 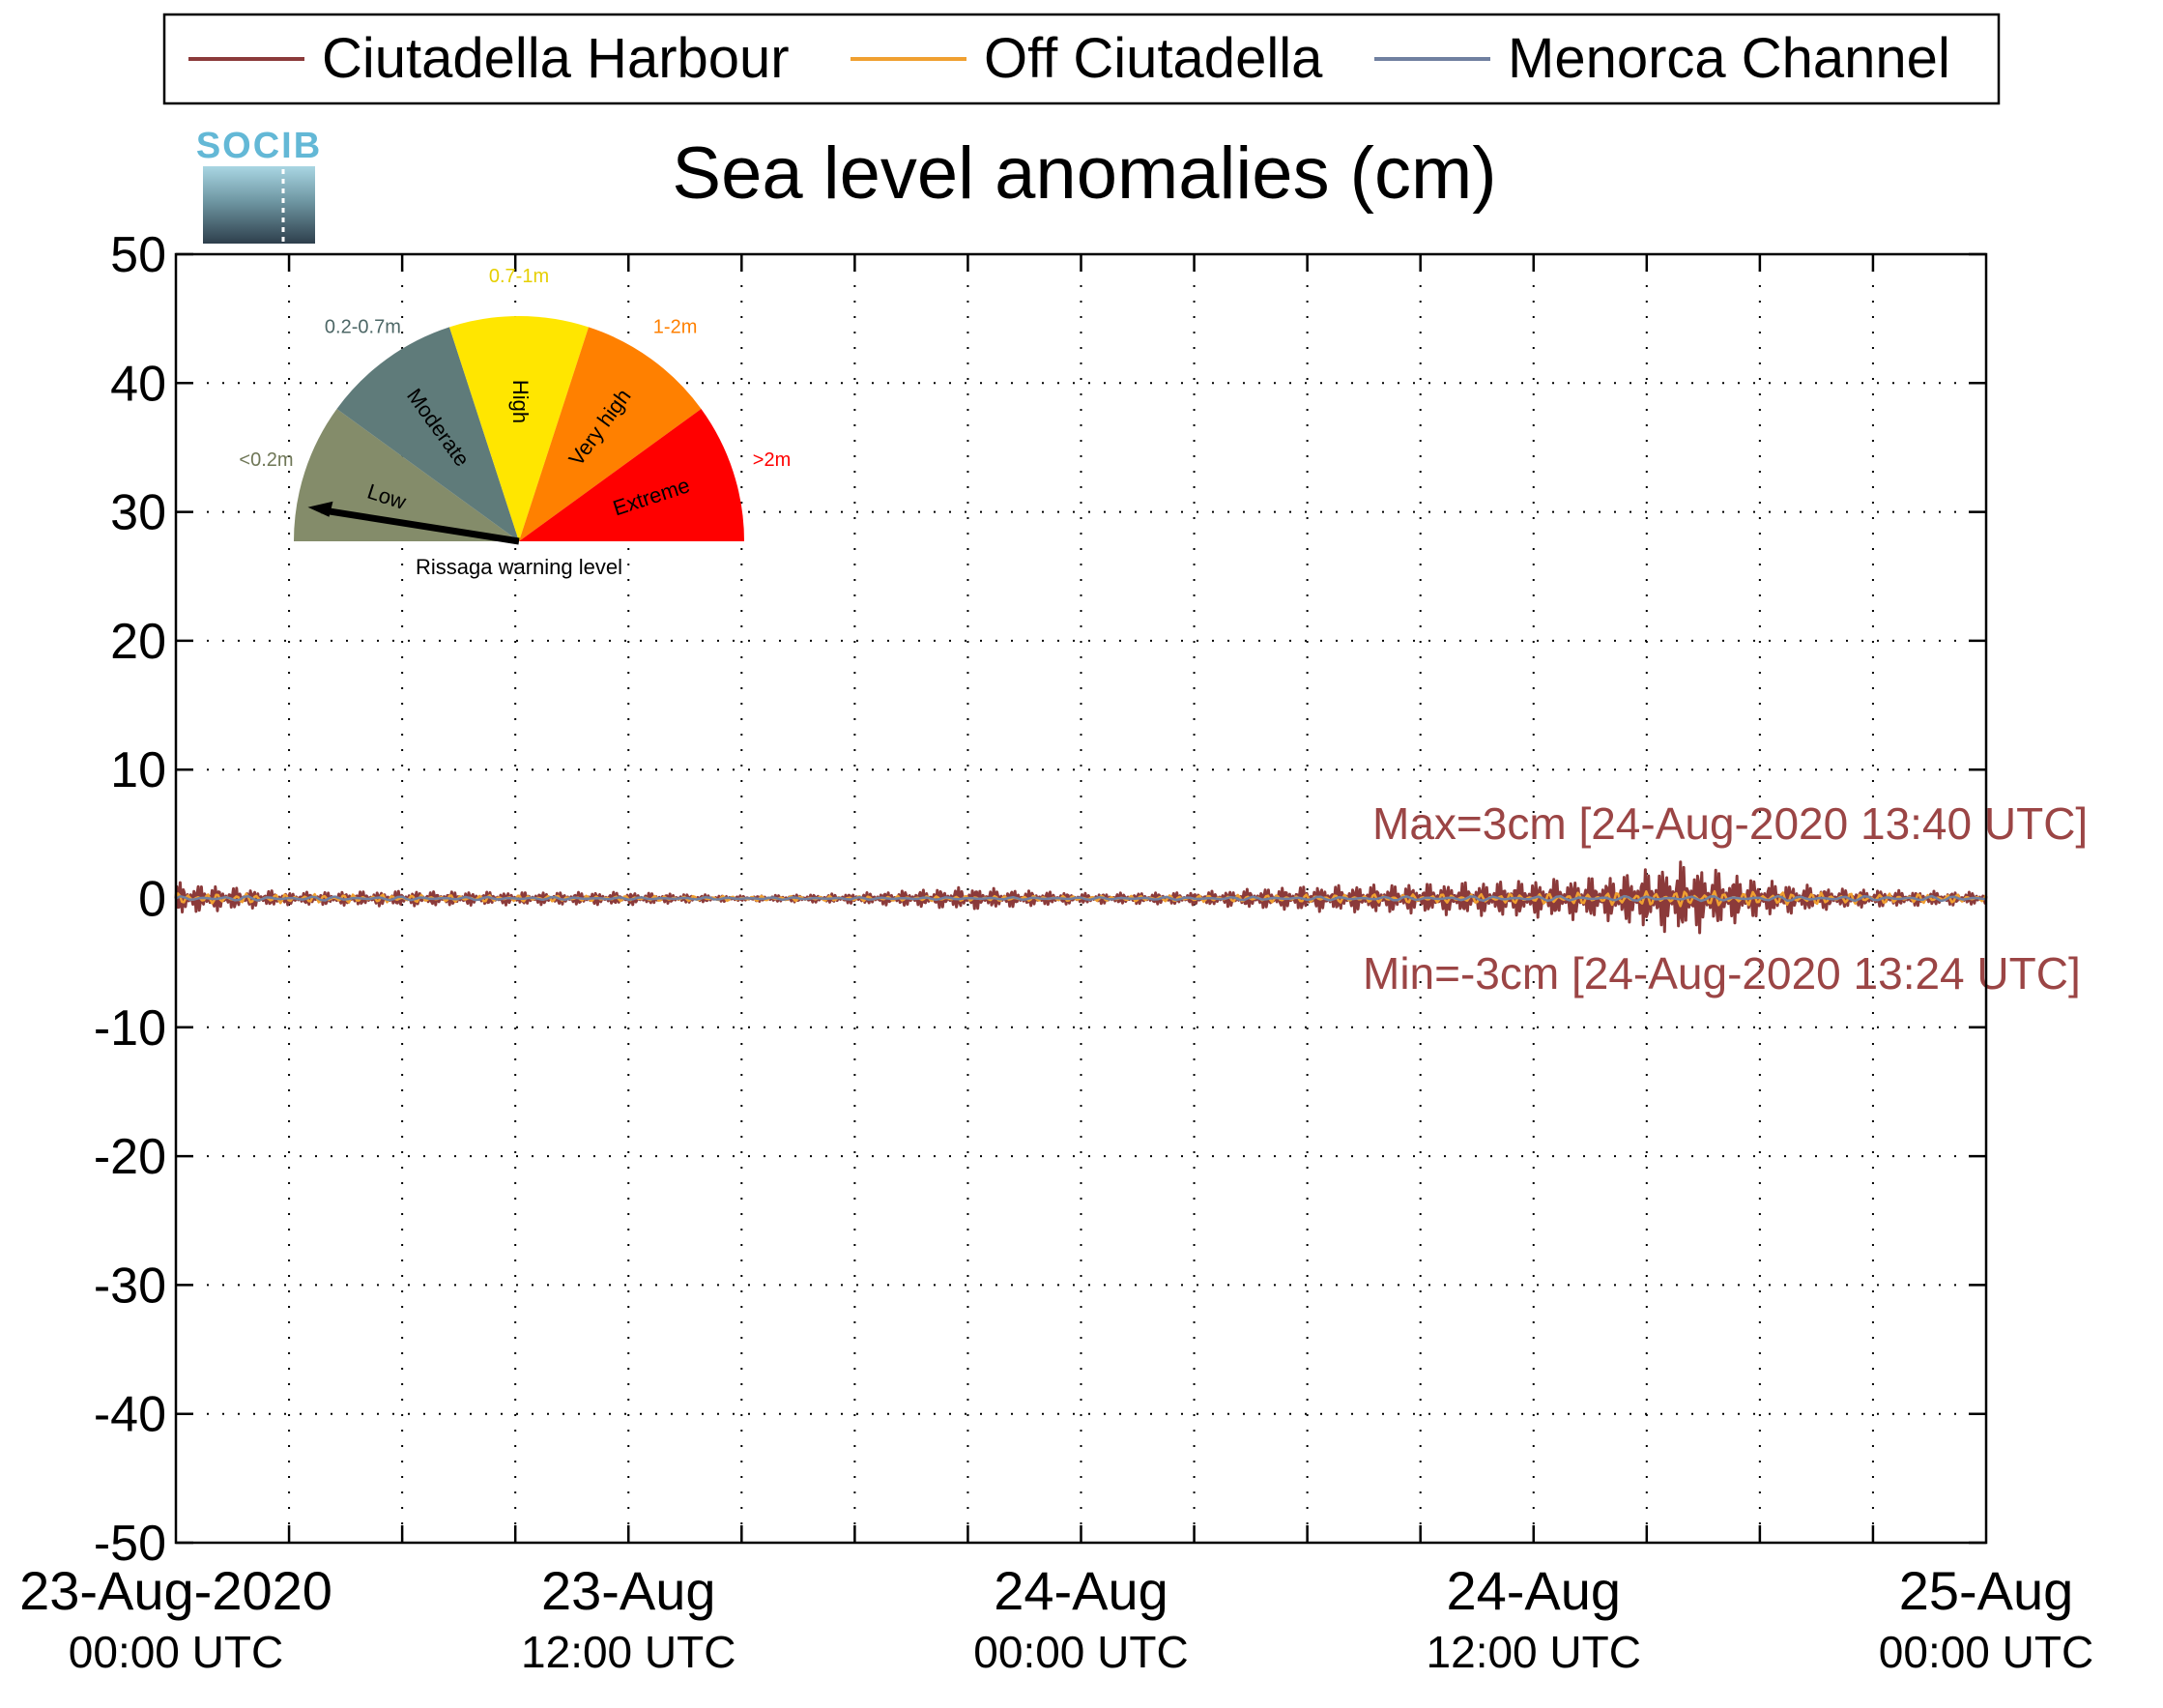 What do you see at coordinates (1722, 973) in the screenshot?
I see `min-annotation: Min=-3cm [24-Aug-2020 13:24 UTC]` at bounding box center [1722, 973].